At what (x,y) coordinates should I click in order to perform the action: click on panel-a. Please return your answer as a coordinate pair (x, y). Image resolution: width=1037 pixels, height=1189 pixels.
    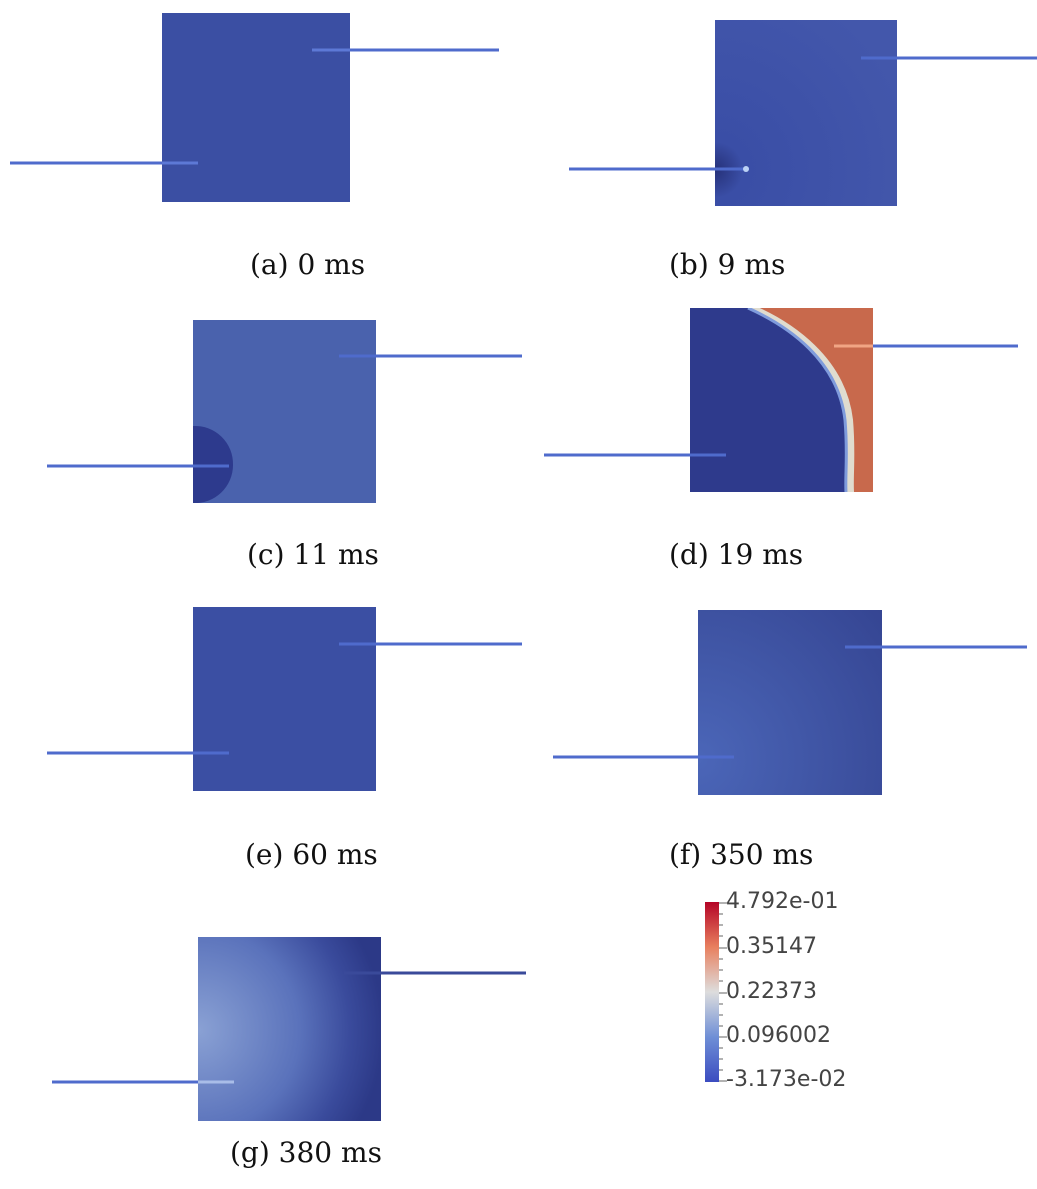
    Looking at the image, I should click on (254, 107).